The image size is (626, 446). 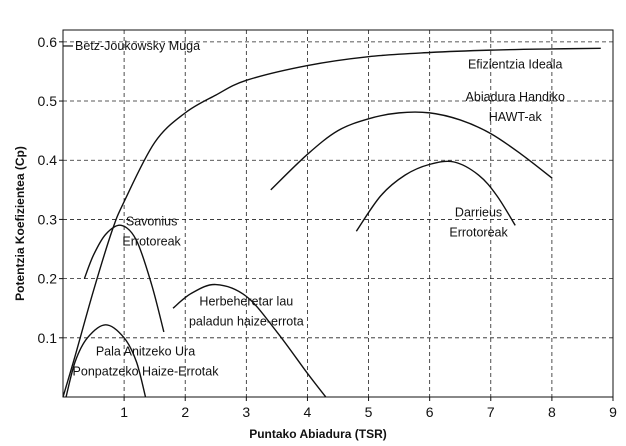 I want to click on savonius-label: Errotoreak, so click(x=151, y=241).